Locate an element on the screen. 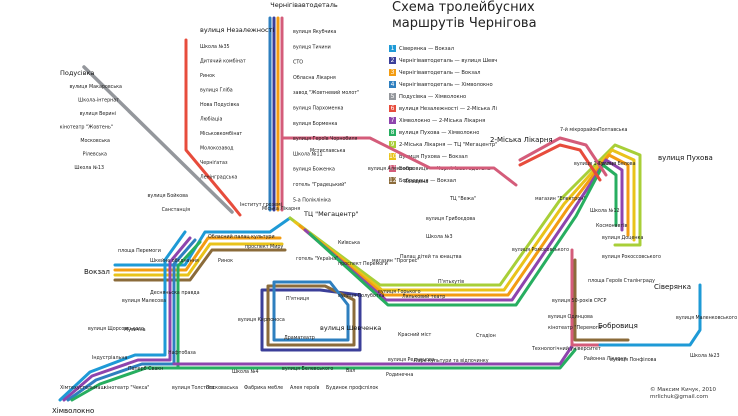 This screenshot has width=738, height=416. route-badge: 1 is located at coordinates (392, 48).